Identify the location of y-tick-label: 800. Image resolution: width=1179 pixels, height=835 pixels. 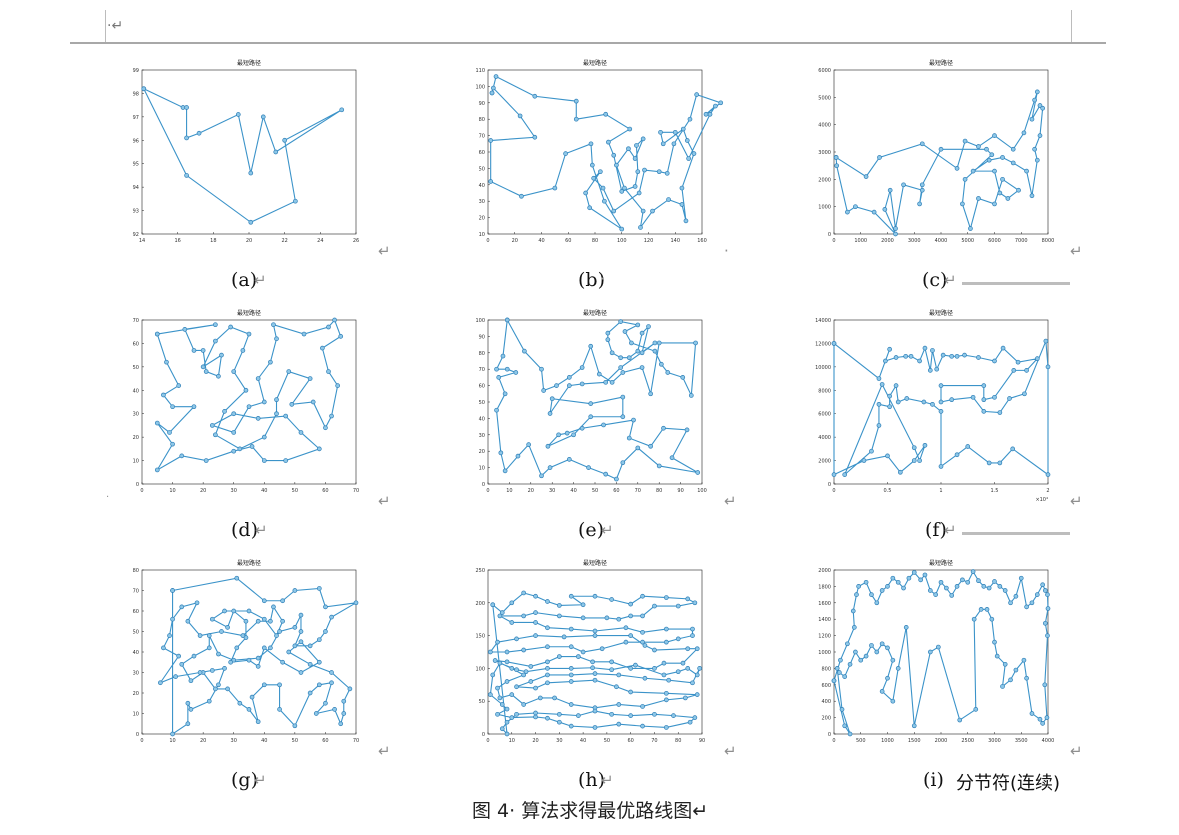
(826, 669).